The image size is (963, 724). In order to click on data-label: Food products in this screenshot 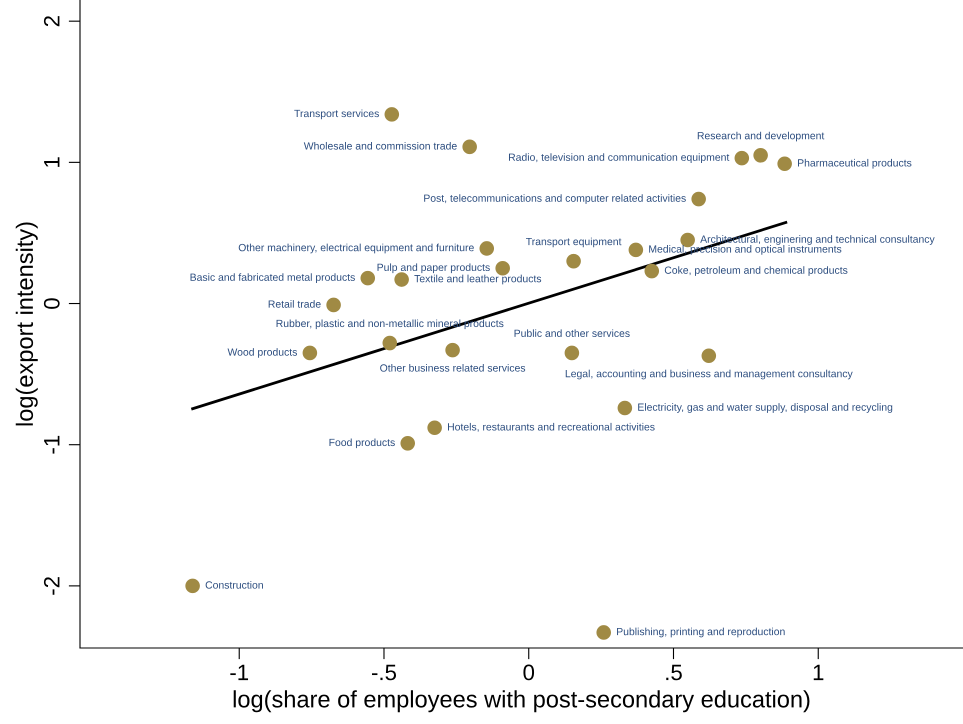, I will do `click(362, 443)`.